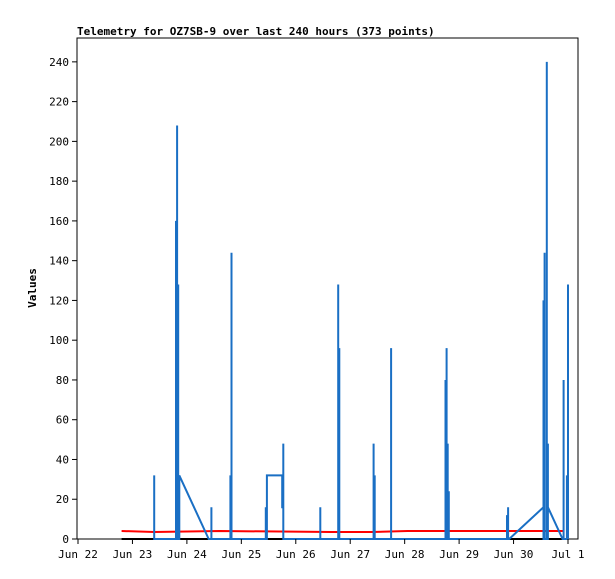 The height and width of the screenshot is (579, 615). I want to click on y-tick-label: 0, so click(65, 539).